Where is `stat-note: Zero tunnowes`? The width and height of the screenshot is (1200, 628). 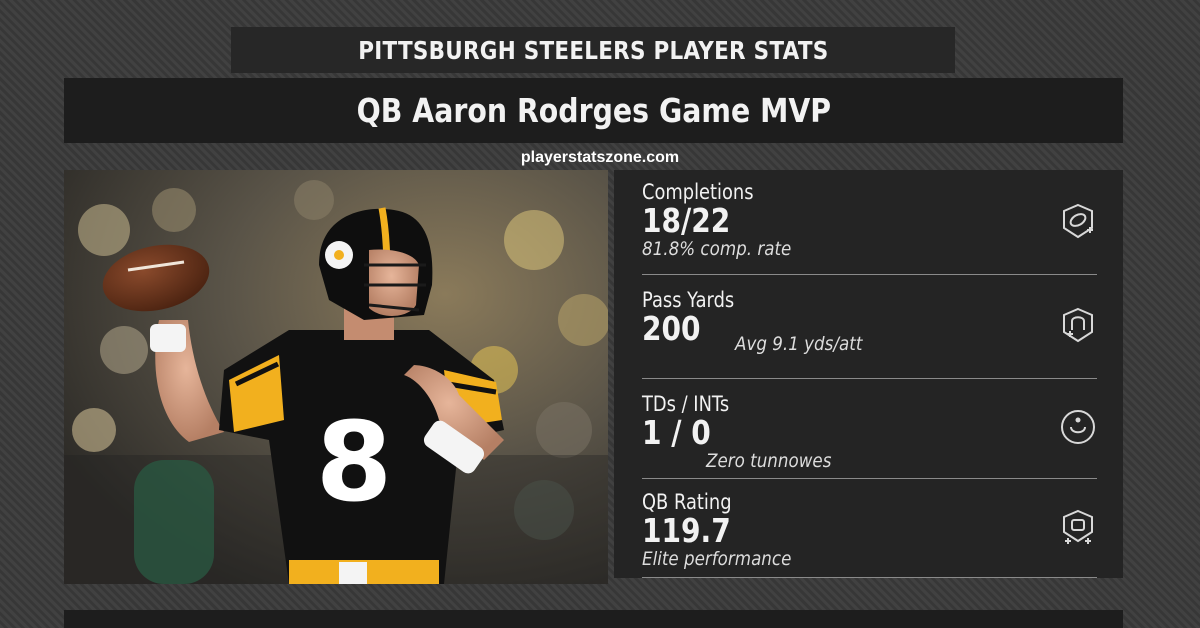 stat-note: Zero tunnowes is located at coordinates (769, 461).